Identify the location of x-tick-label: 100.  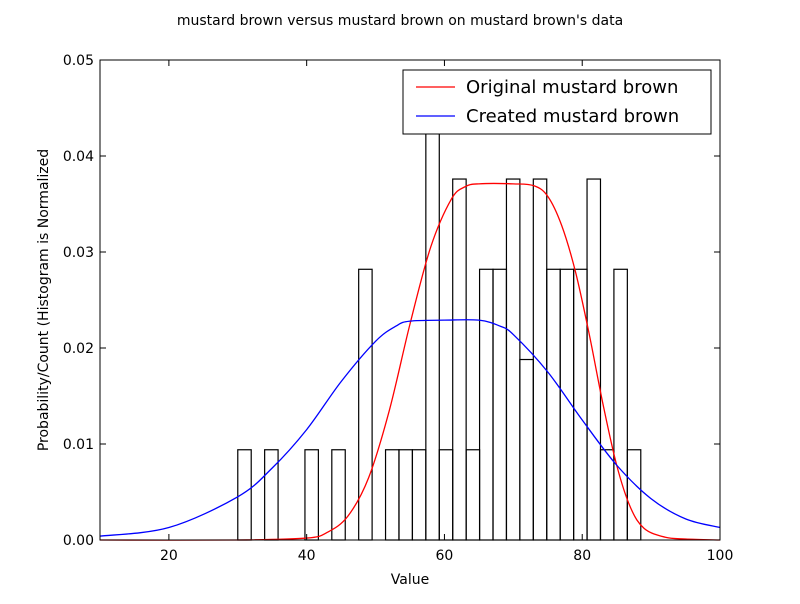
(720, 556).